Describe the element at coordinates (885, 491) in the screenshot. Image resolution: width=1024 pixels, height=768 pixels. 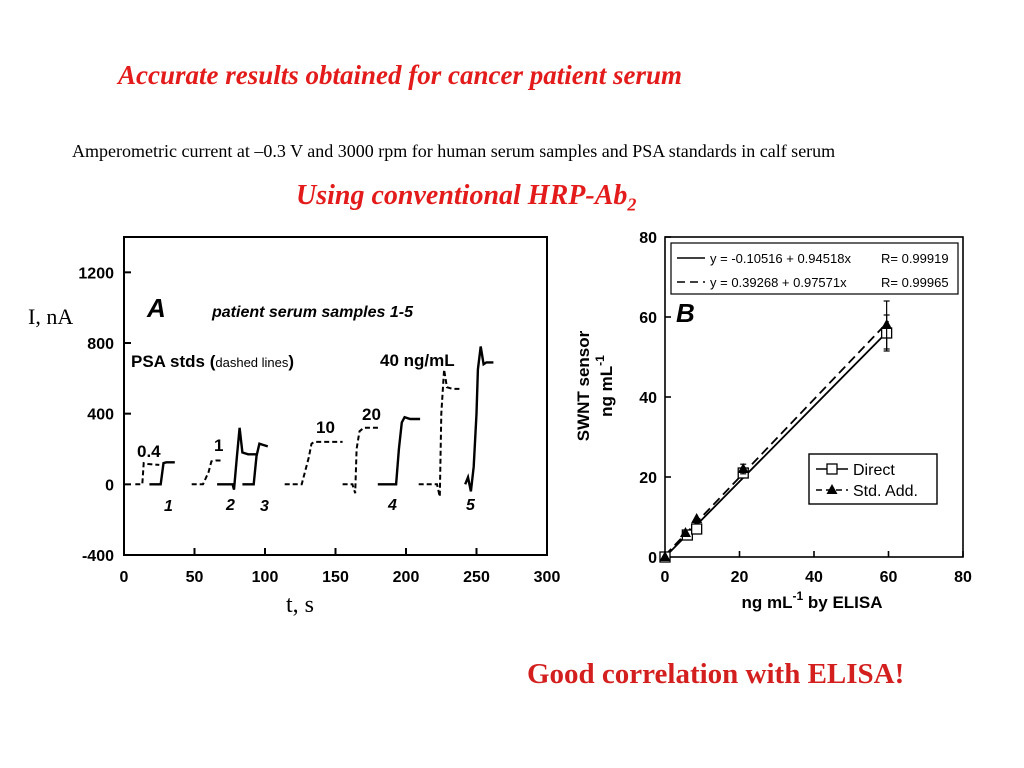
I see `series-legend-stdadd-label: Std. Add.` at that location.